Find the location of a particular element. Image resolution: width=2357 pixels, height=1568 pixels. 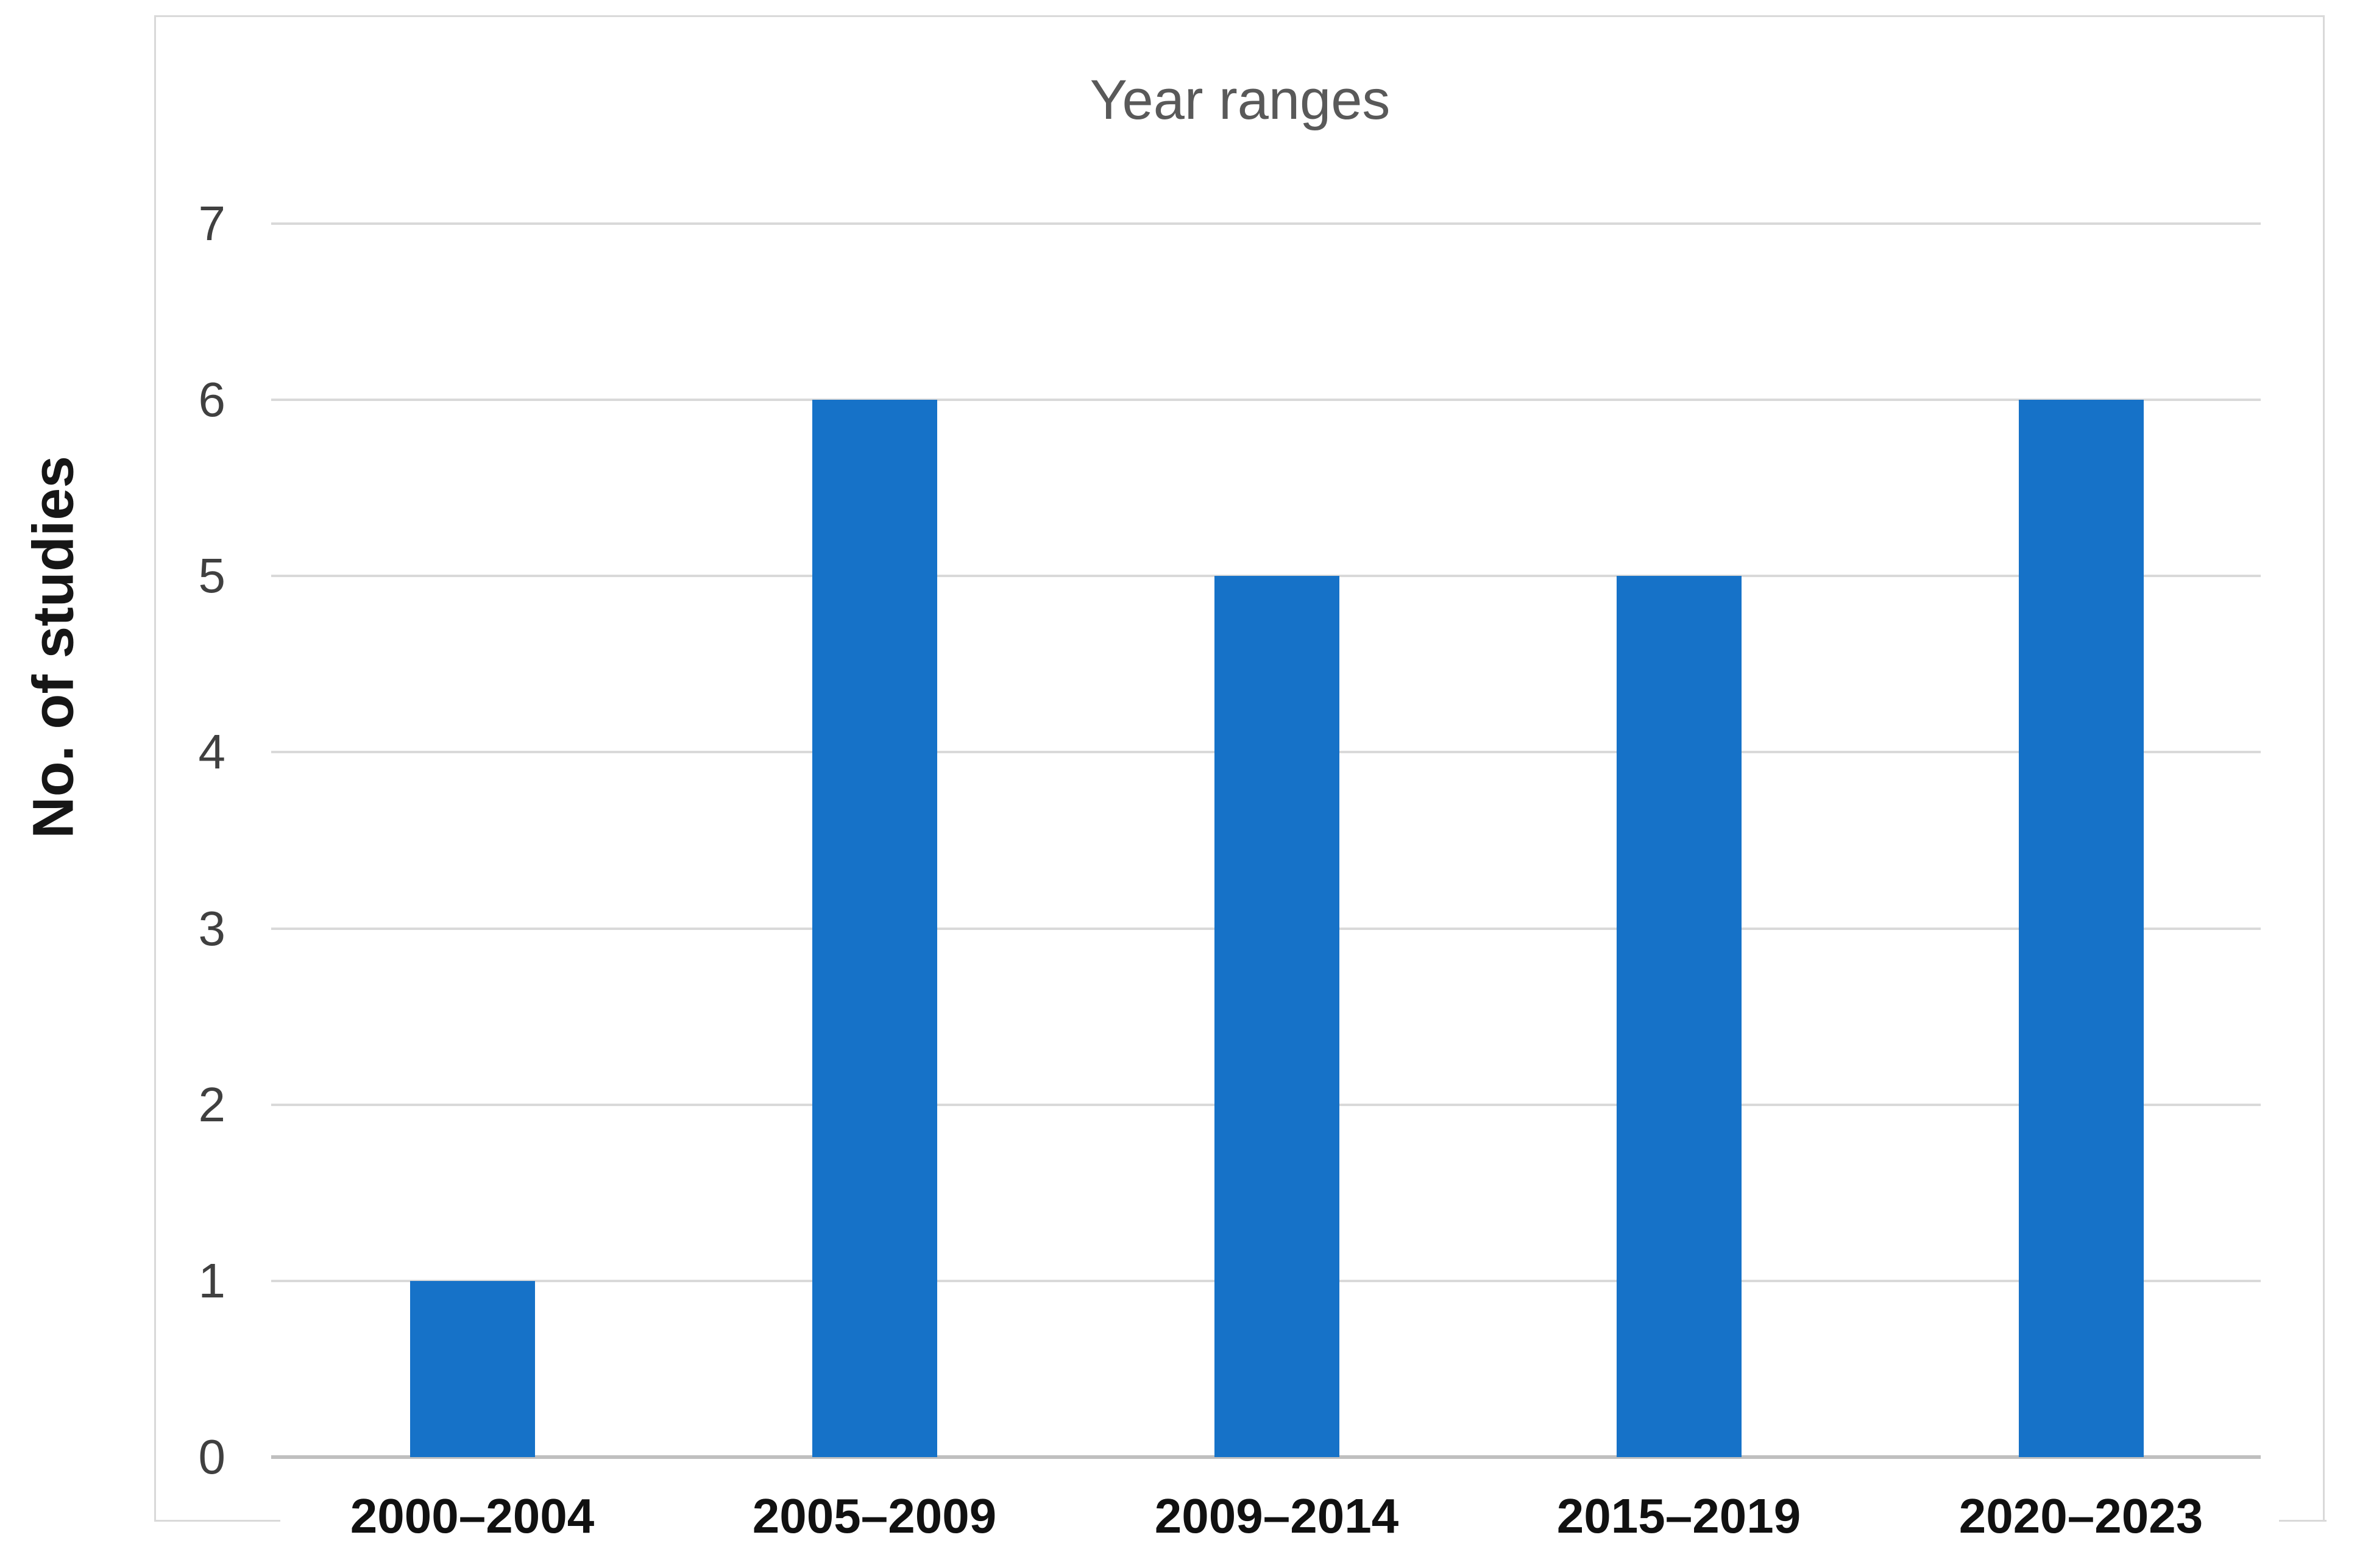

y-tick-label: 6 is located at coordinates (212, 399).